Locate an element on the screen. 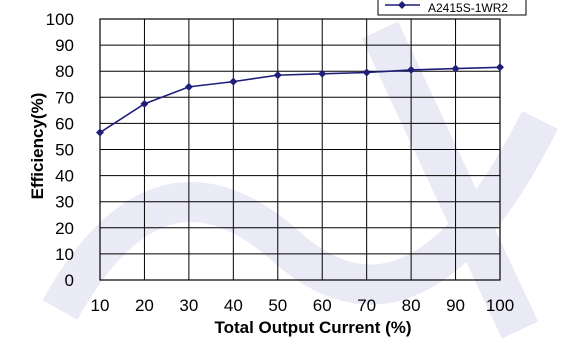 The height and width of the screenshot is (345, 566). y-tick-label: 80 is located at coordinates (64, 71).